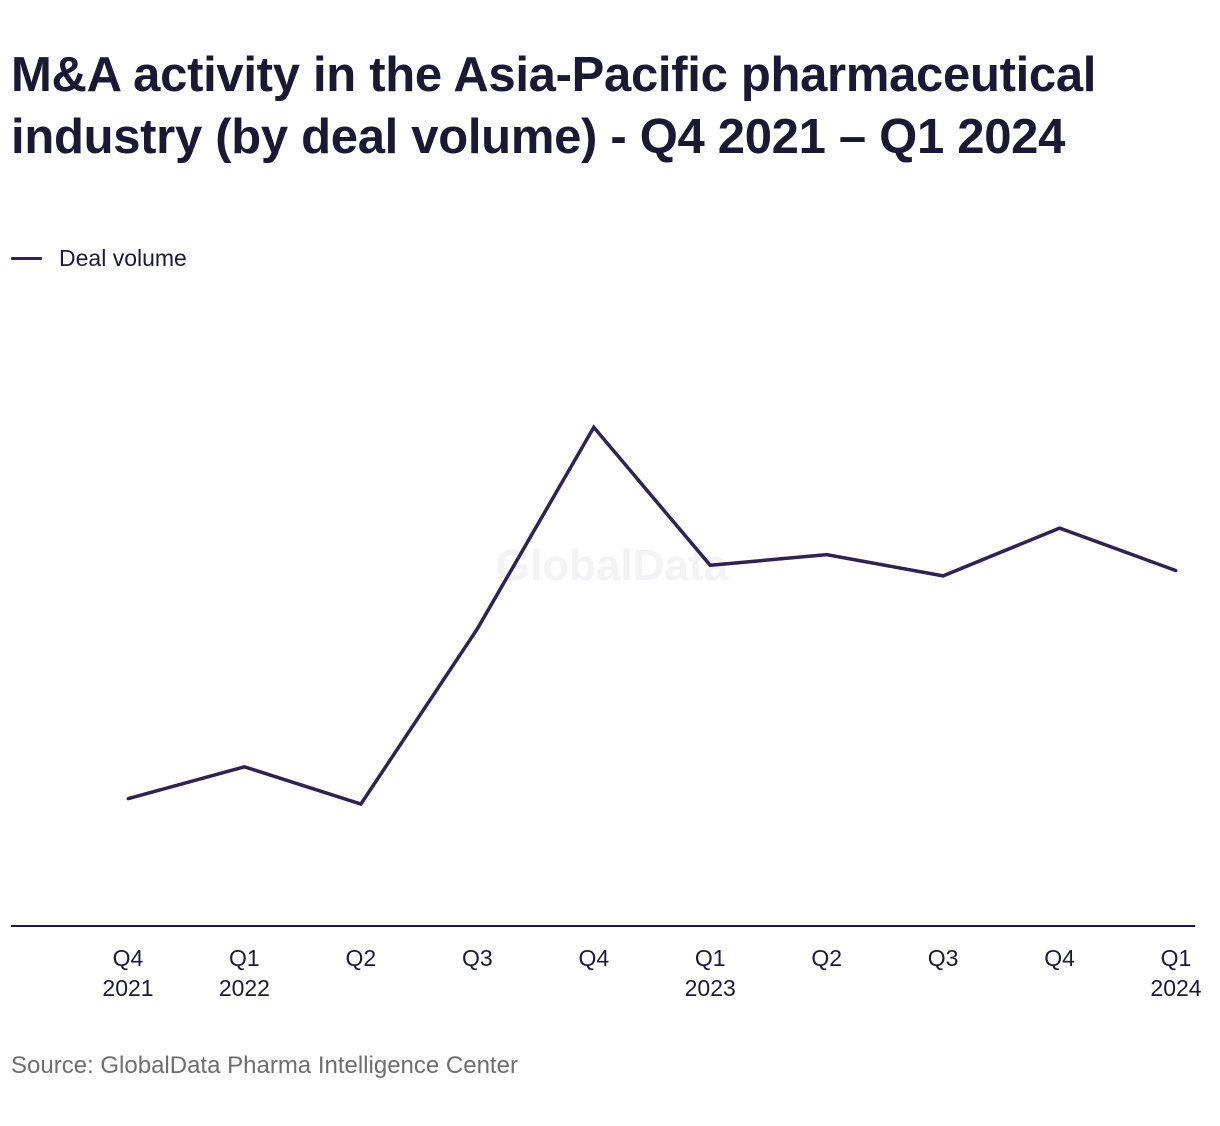 The height and width of the screenshot is (1126, 1220). I want to click on x-tick-year-label: 2022, so click(244, 988).